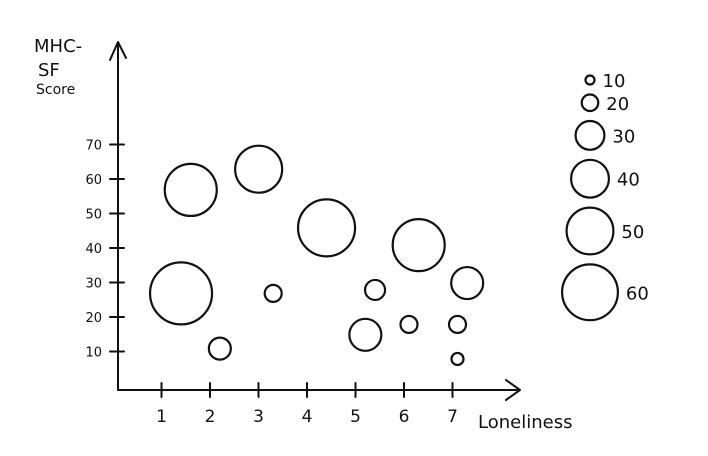 The image size is (708, 456). What do you see at coordinates (93, 318) in the screenshot?
I see `y-tick-label: 20` at bounding box center [93, 318].